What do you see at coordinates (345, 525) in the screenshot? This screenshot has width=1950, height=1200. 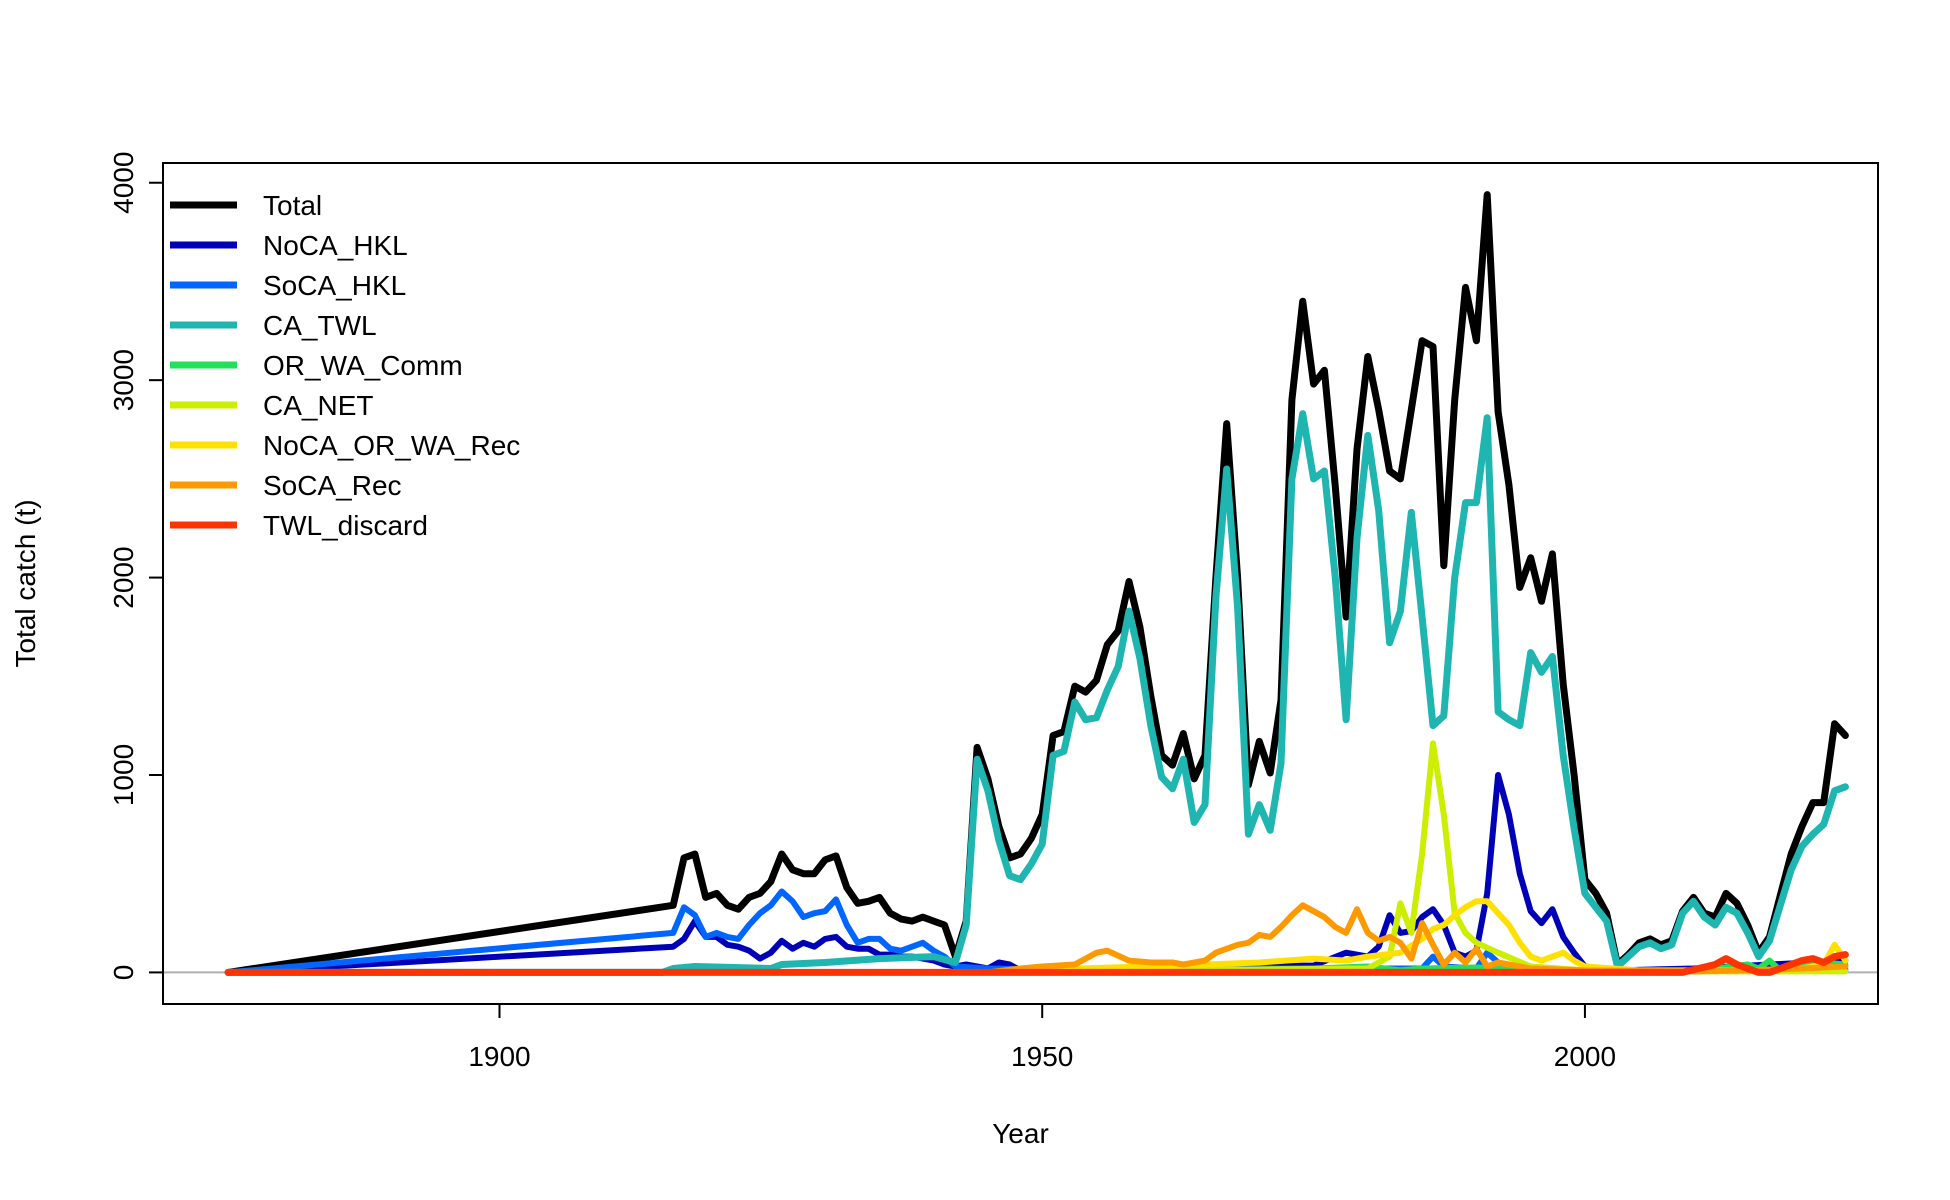 I see `legend-label-twl-discard: TWL_discard` at bounding box center [345, 525].